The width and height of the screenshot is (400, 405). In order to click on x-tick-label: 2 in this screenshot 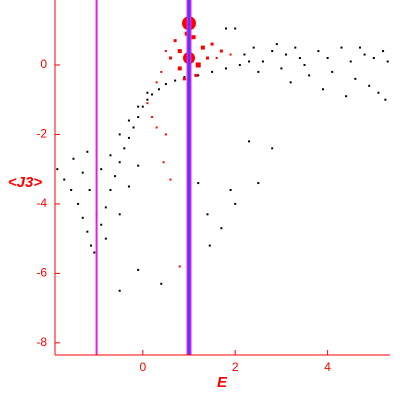, I will do `click(235, 367)`.